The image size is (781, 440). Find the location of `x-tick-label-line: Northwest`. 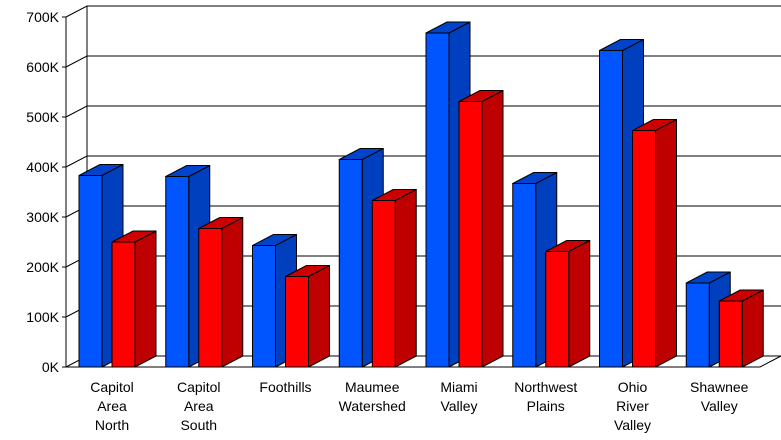

x-tick-label-line: Northwest is located at coordinates (545, 387).